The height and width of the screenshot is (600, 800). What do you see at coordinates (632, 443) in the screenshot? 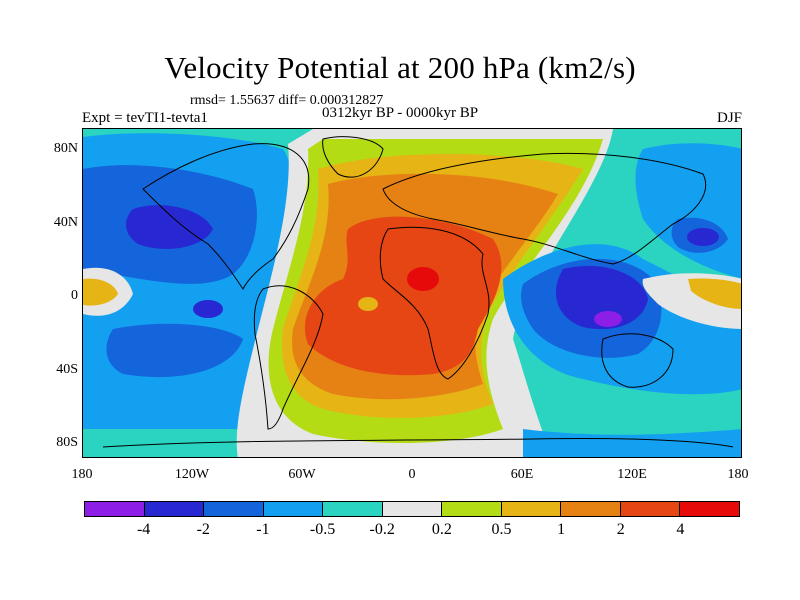
I see `field-antarctic-blue` at bounding box center [632, 443].